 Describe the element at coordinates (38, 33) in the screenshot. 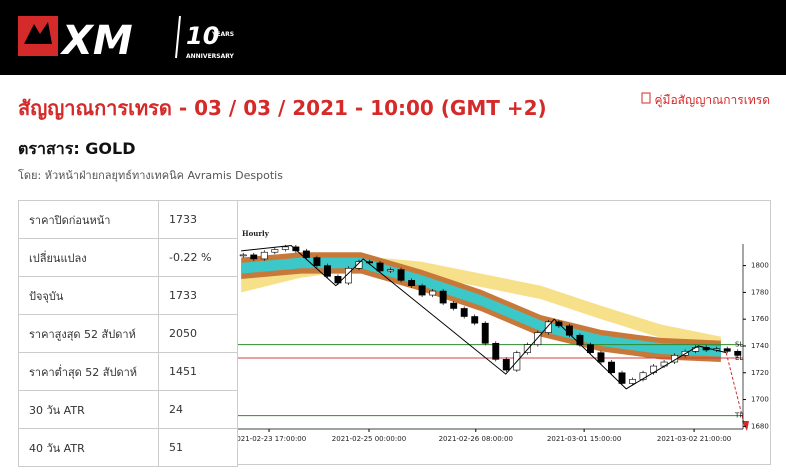

I see `logo-bull` at that location.